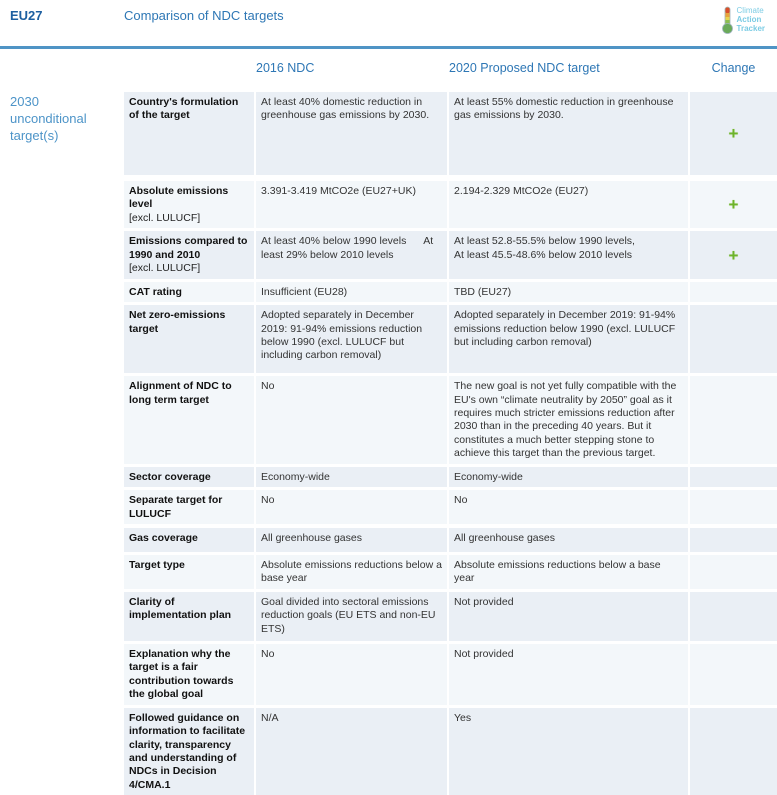  What do you see at coordinates (189, 133) in the screenshot?
I see `row-label-cell: Country's formulation of the target` at bounding box center [189, 133].